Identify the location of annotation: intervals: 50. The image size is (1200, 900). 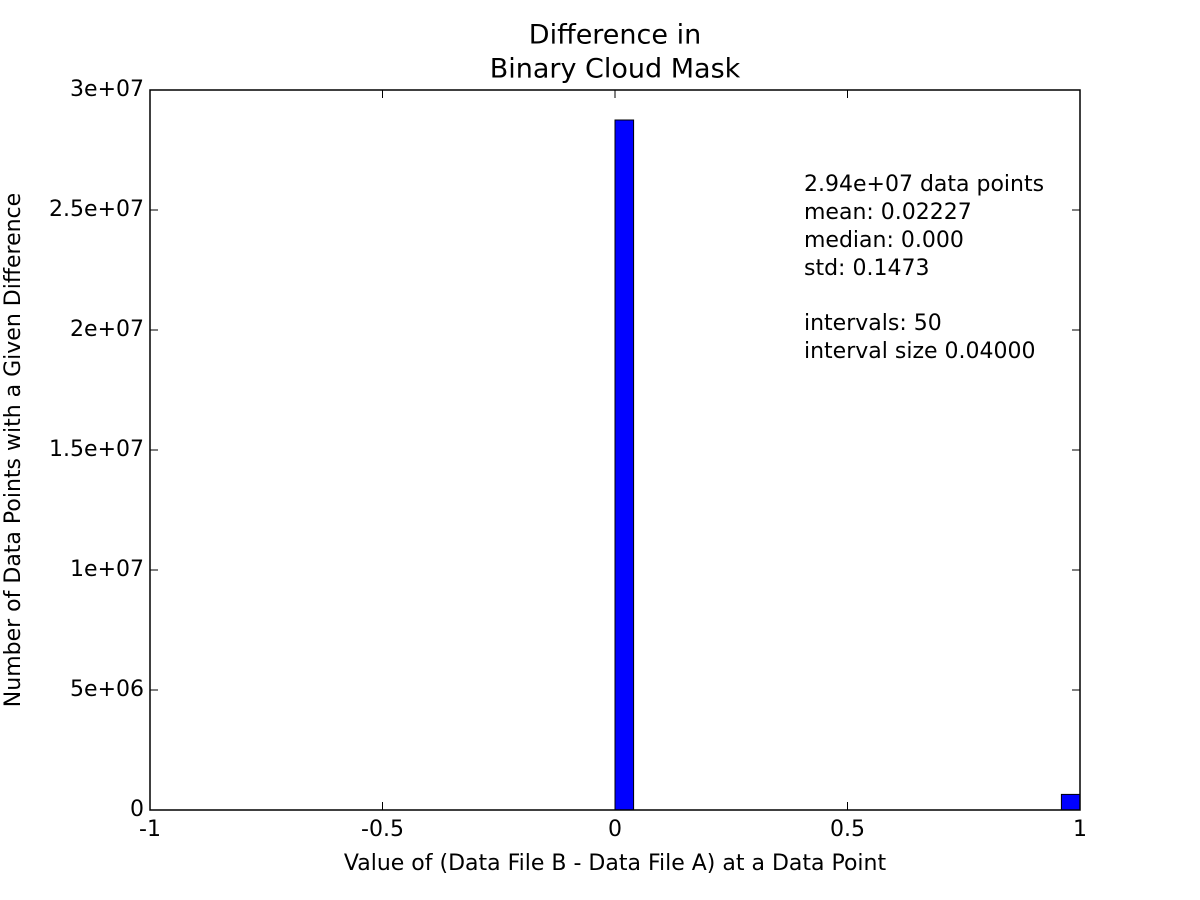
(873, 323).